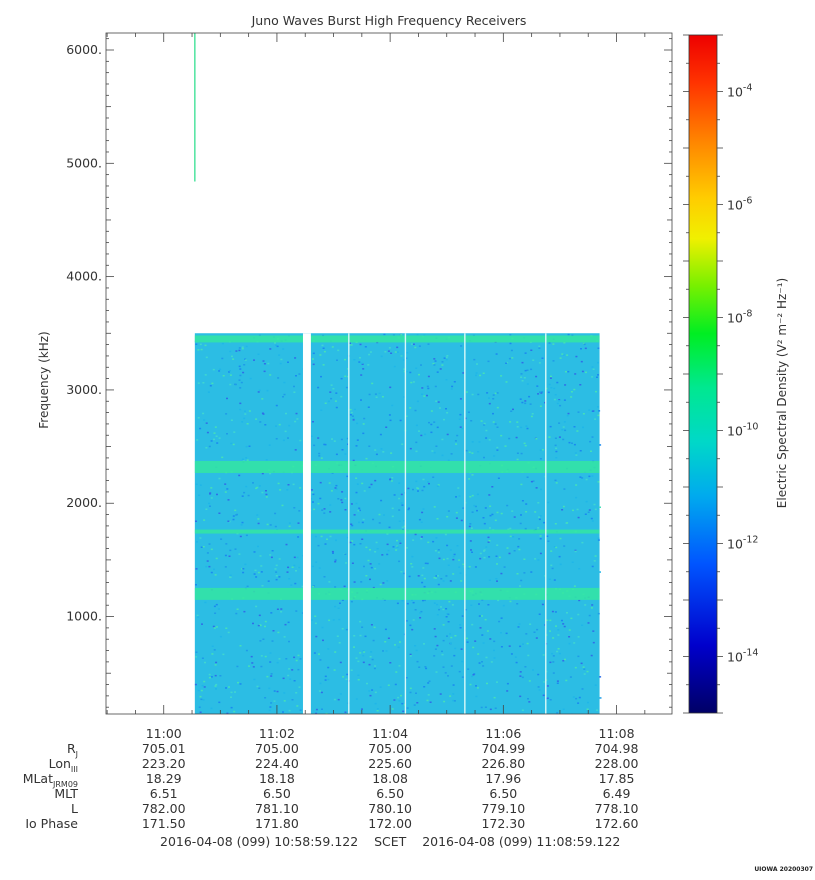 Image resolution: width=815 pixels, height=880 pixels. What do you see at coordinates (616, 778) in the screenshot?
I see `ephem-value-mlat: 17.85` at bounding box center [616, 778].